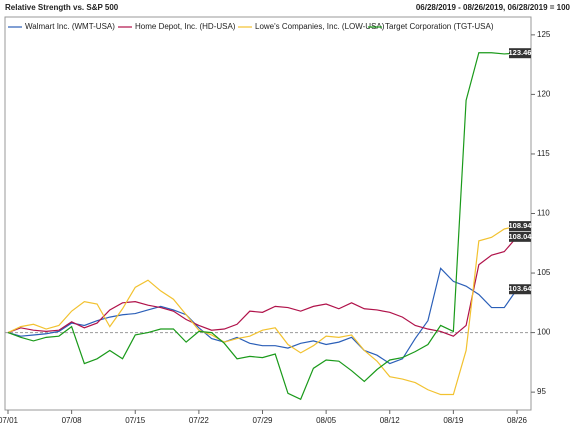 Image resolution: width=574 pixels, height=429 pixels. I want to click on x-tick-label: 07/08, so click(72, 420).